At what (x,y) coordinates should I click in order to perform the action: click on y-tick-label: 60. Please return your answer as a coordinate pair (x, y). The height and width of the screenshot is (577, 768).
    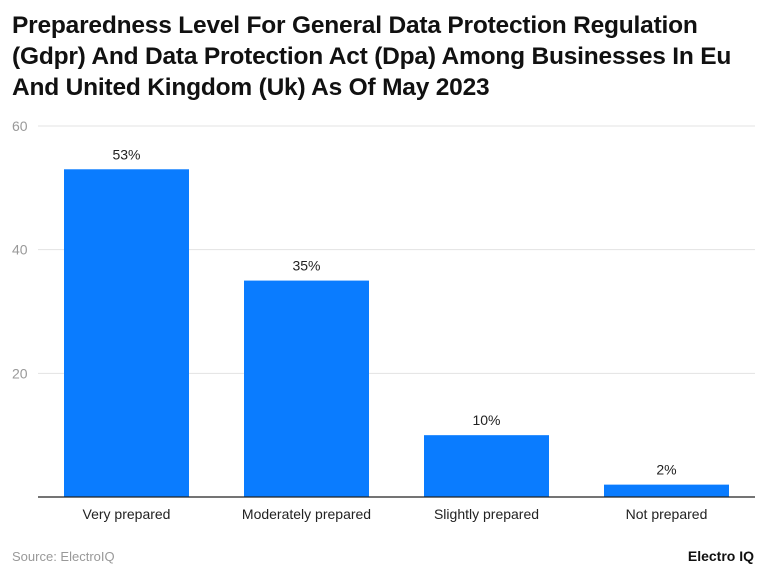
    Looking at the image, I should click on (20, 126).